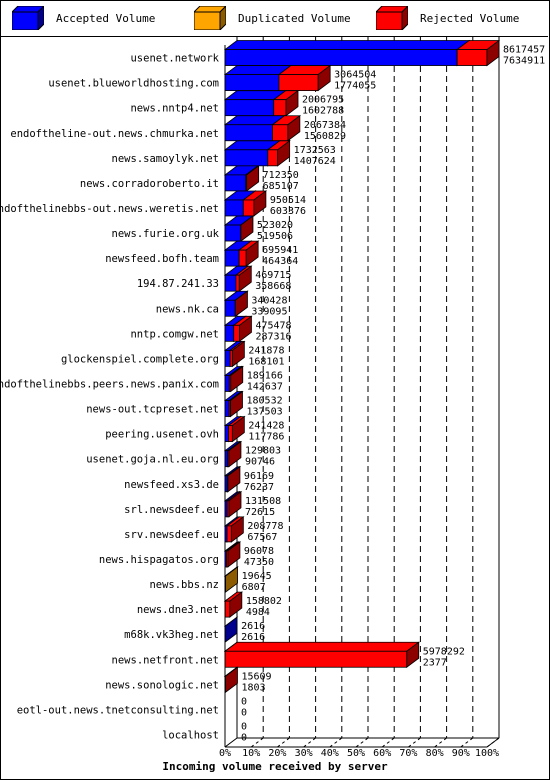 The width and height of the screenshot is (550, 780). I want to click on category-label: endoftheline-out.news.chmurka.net, so click(114, 134).